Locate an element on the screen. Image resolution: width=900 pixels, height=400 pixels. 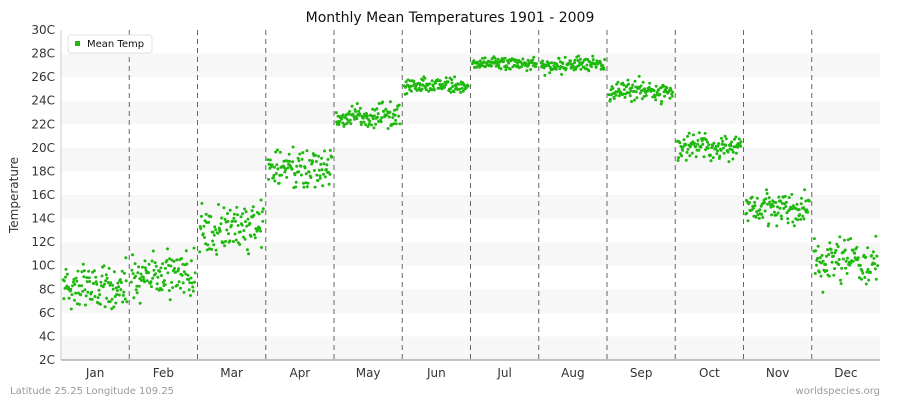
y-tick-label: 18C is located at coordinates (43, 171).